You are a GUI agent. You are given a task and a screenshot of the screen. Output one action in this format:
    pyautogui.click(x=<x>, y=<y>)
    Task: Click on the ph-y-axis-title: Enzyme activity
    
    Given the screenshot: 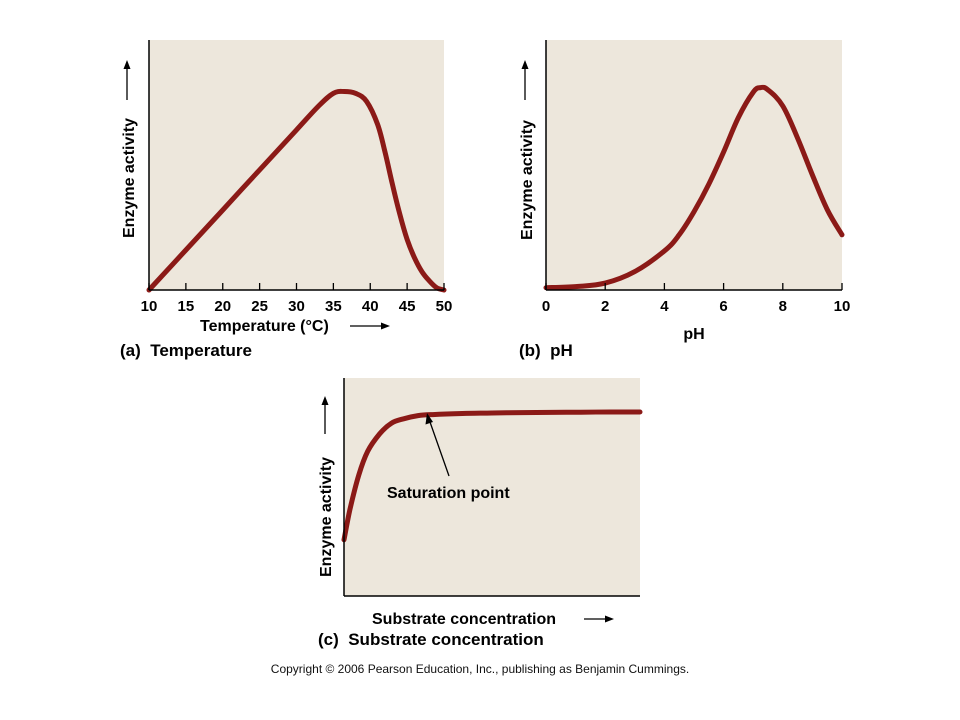 What is the action you would take?
    pyautogui.click(x=527, y=180)
    